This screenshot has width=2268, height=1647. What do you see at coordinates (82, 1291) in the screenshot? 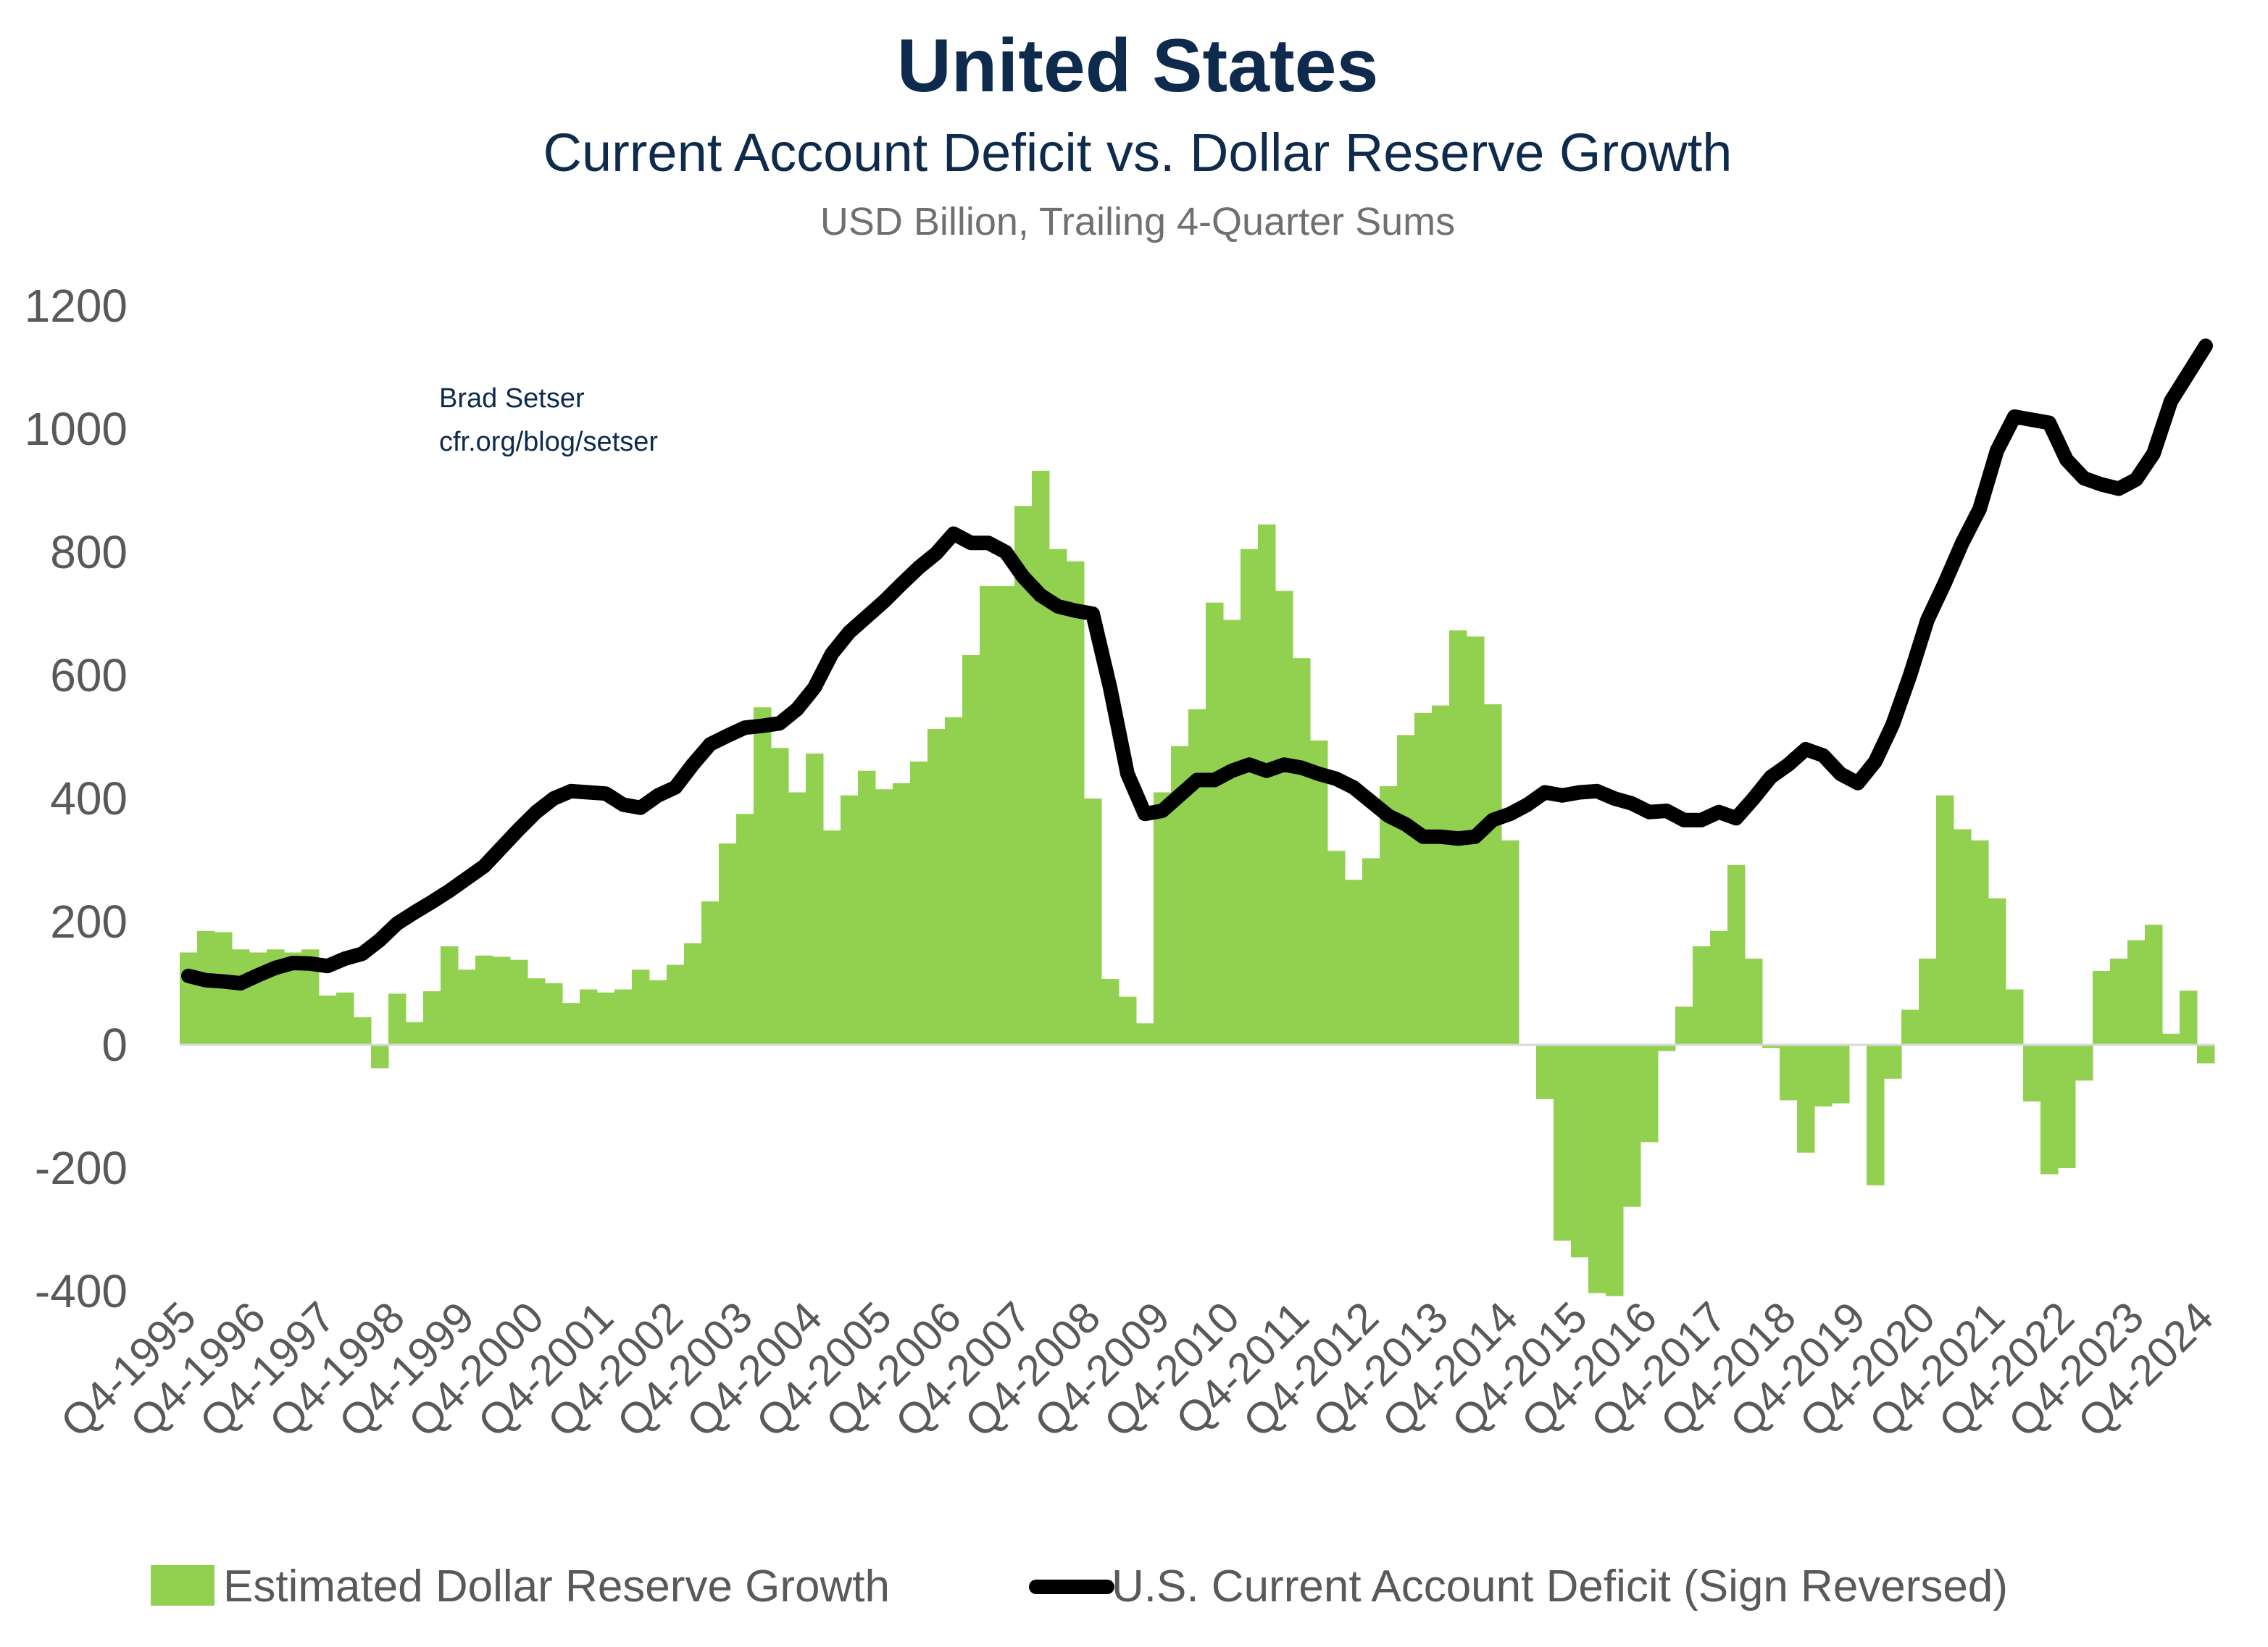
I see `y-tick-label: -400` at bounding box center [82, 1291].